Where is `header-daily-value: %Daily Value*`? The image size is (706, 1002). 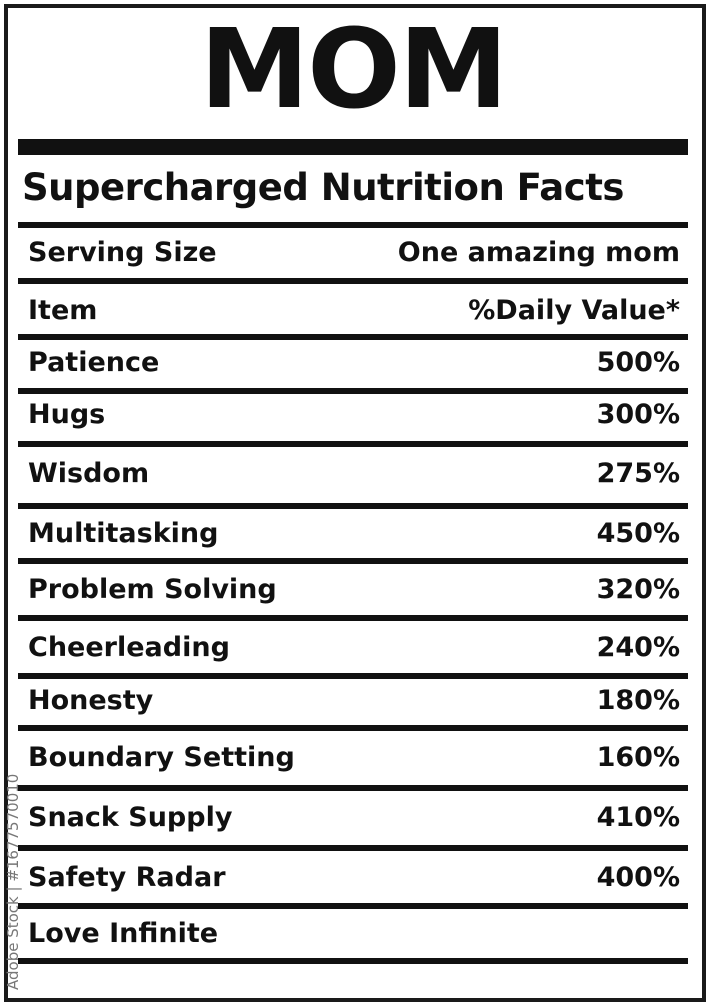
header-daily-value: %Daily Value* is located at coordinates (574, 310).